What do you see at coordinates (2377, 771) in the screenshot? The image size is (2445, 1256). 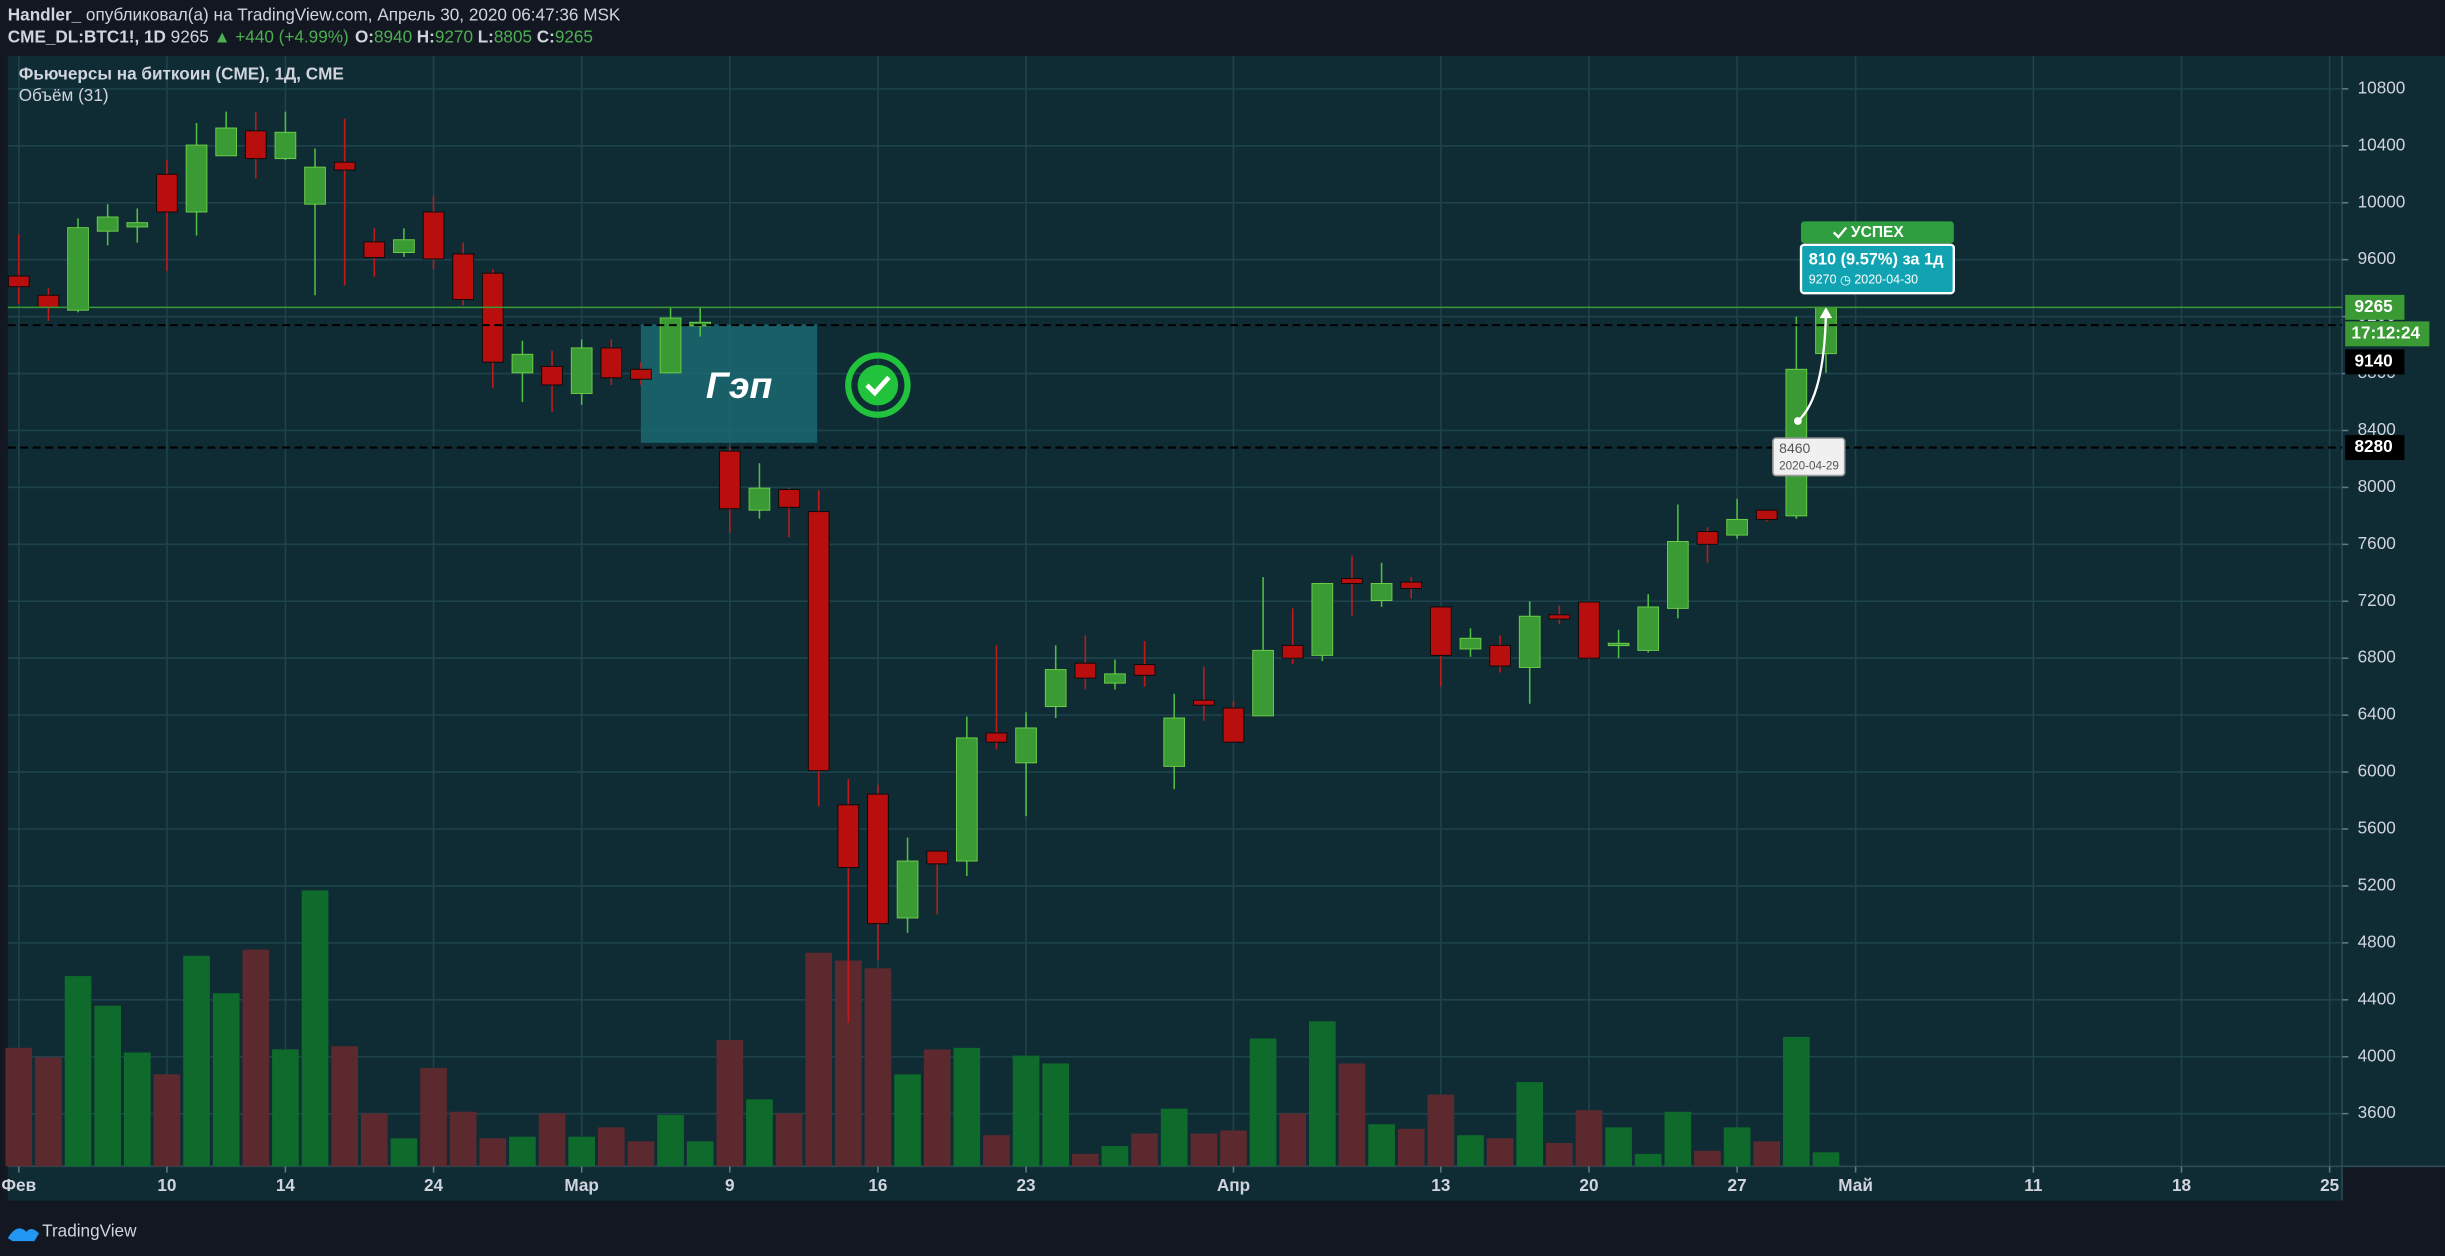 I see `y-tick-label: 6000` at bounding box center [2377, 771].